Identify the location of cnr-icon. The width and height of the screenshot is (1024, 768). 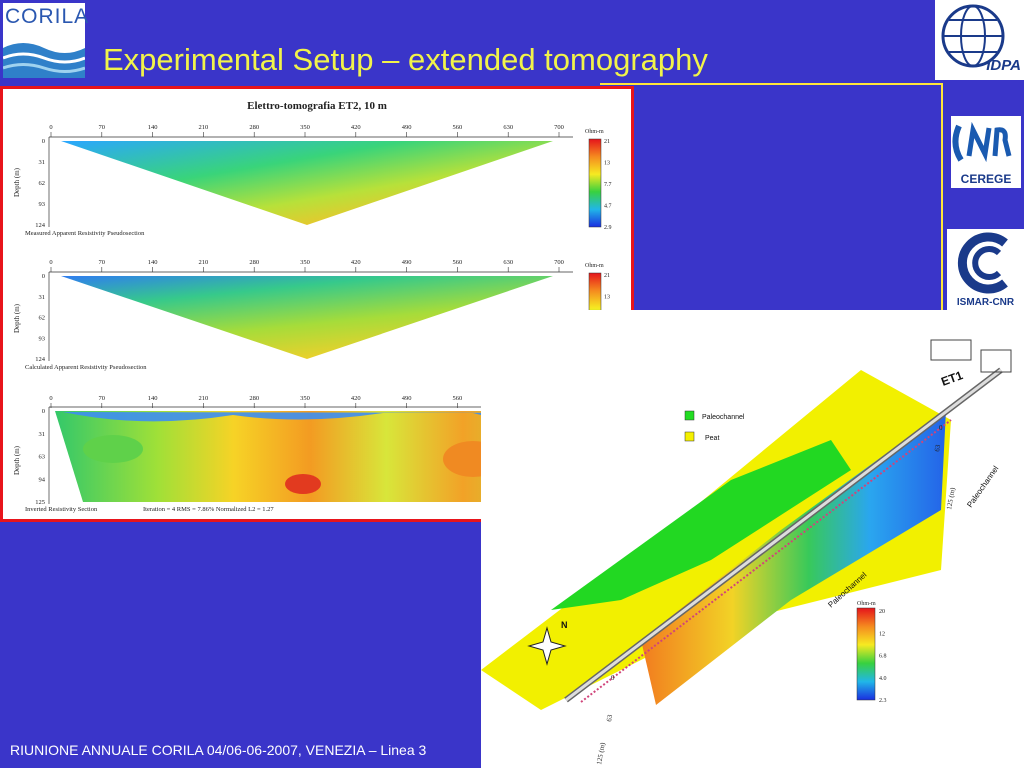
(982, 263).